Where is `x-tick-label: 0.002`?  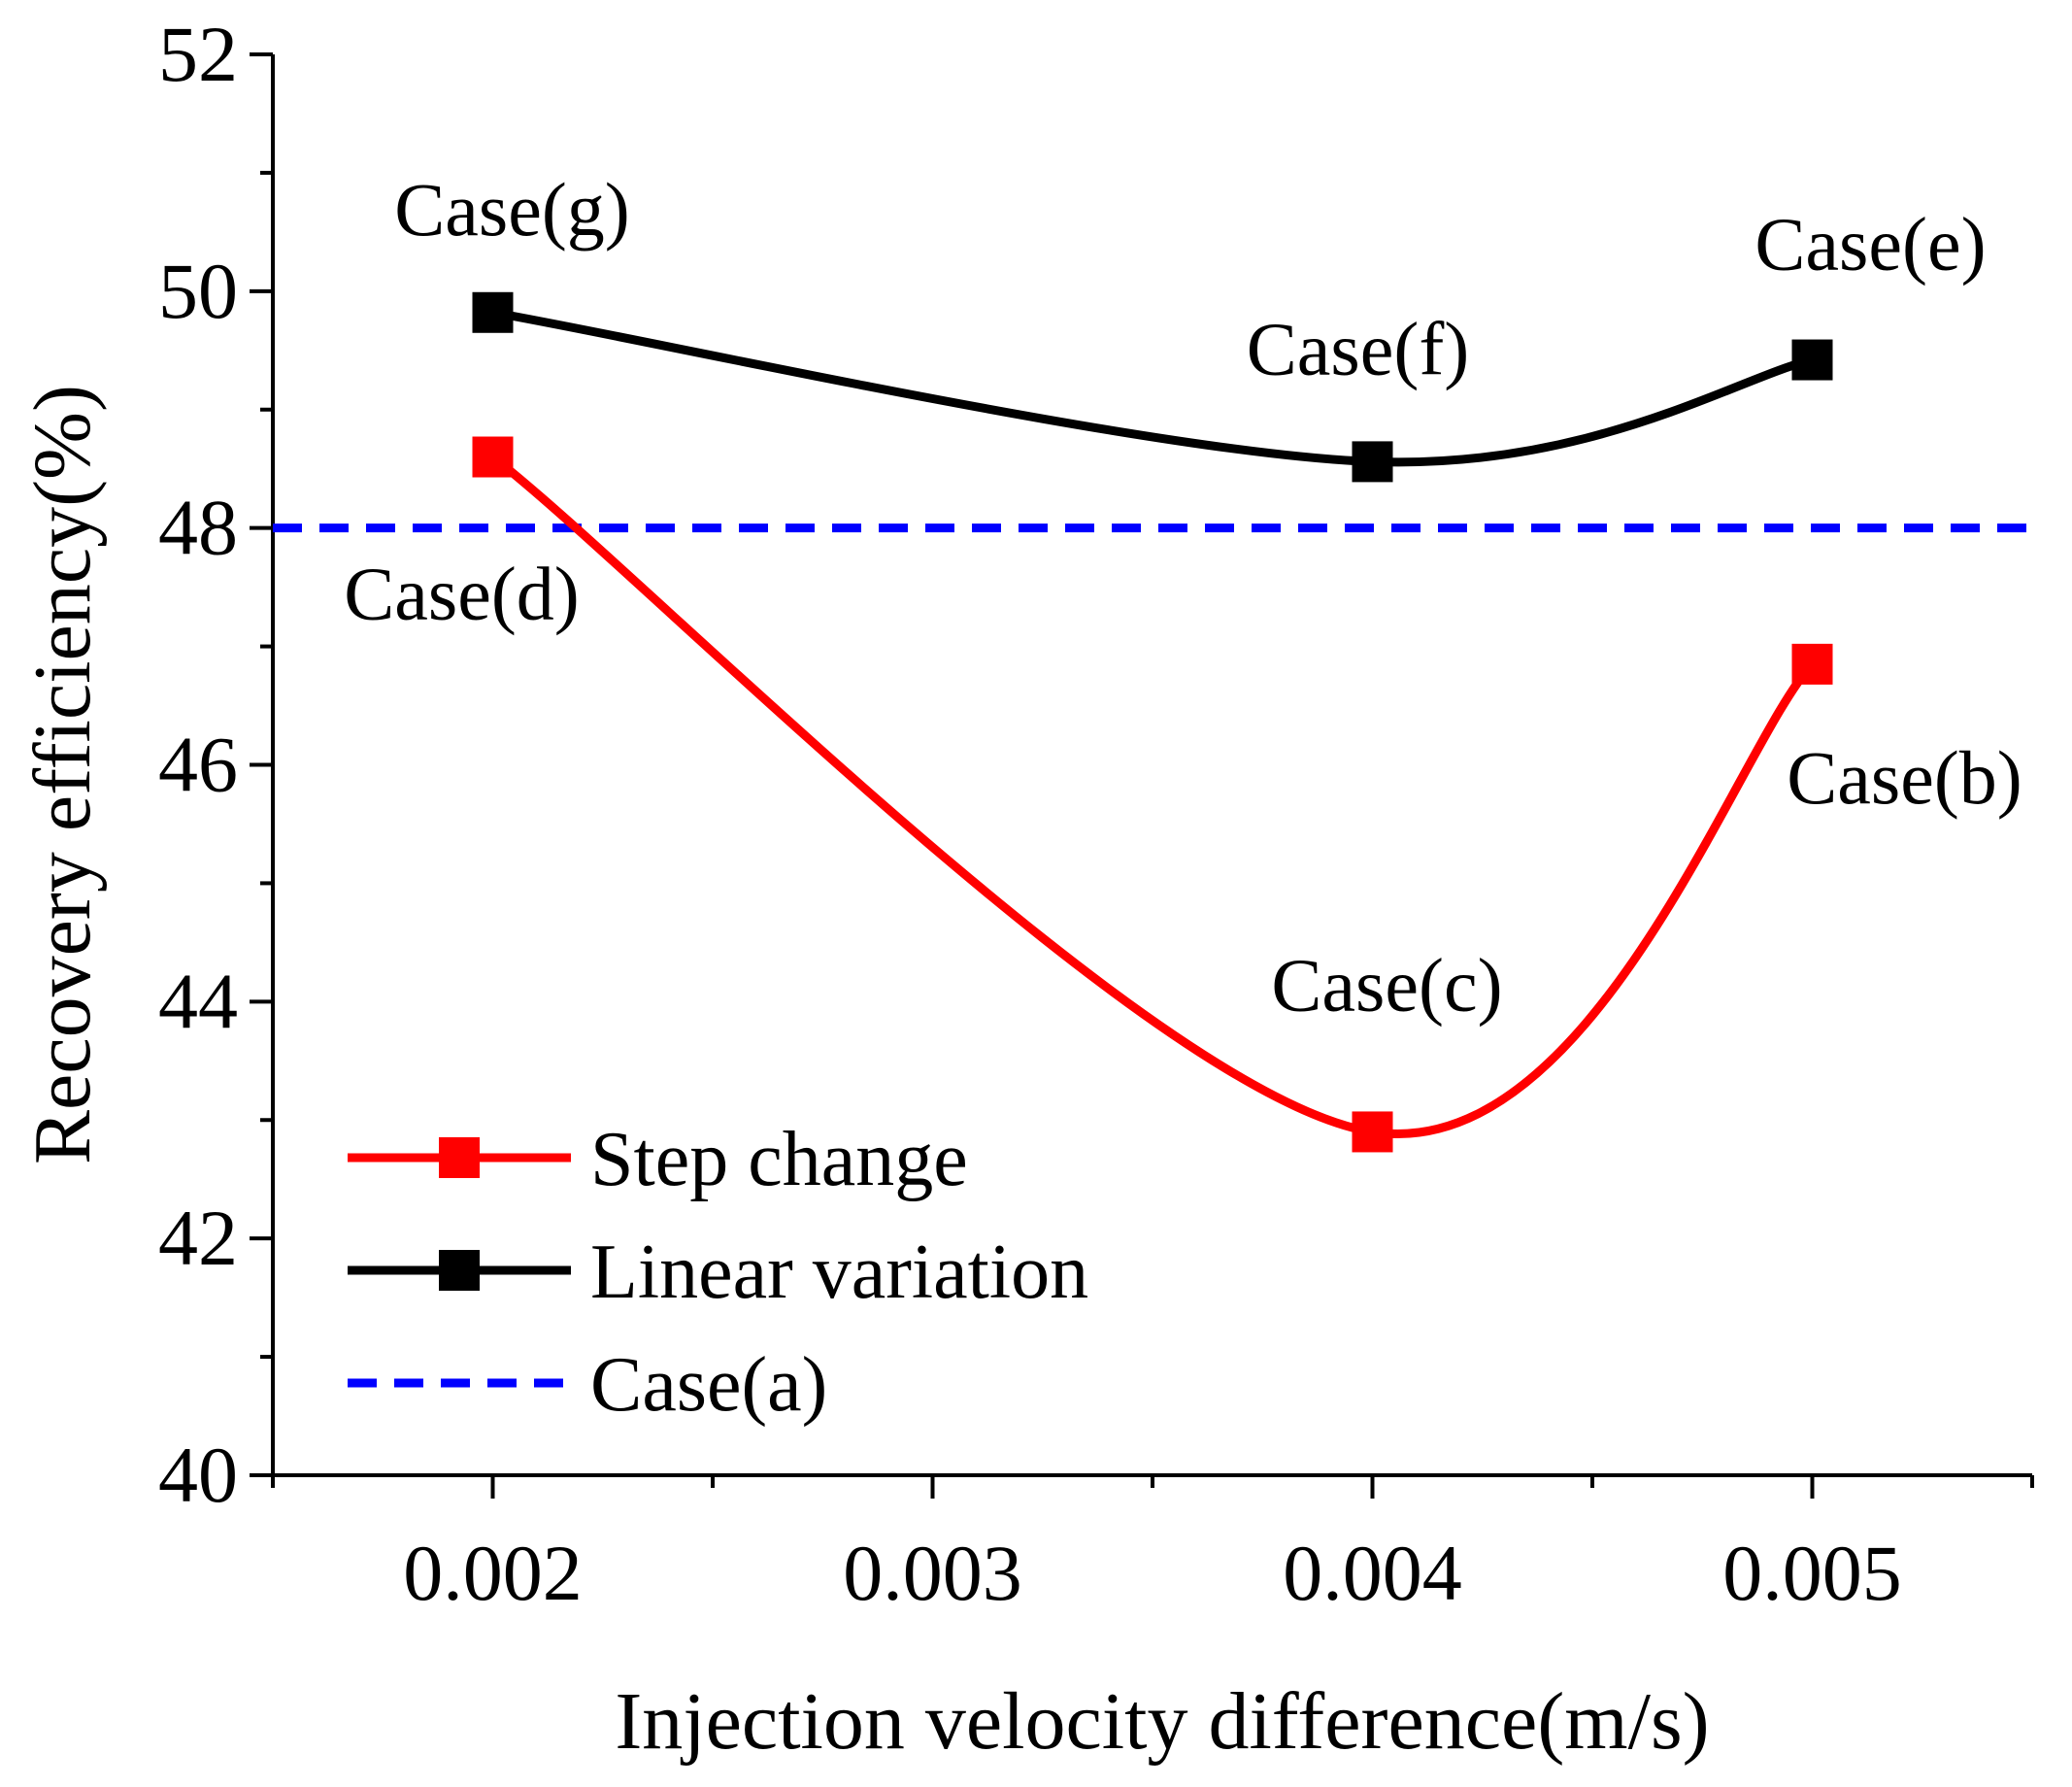 x-tick-label: 0.002 is located at coordinates (493, 1573).